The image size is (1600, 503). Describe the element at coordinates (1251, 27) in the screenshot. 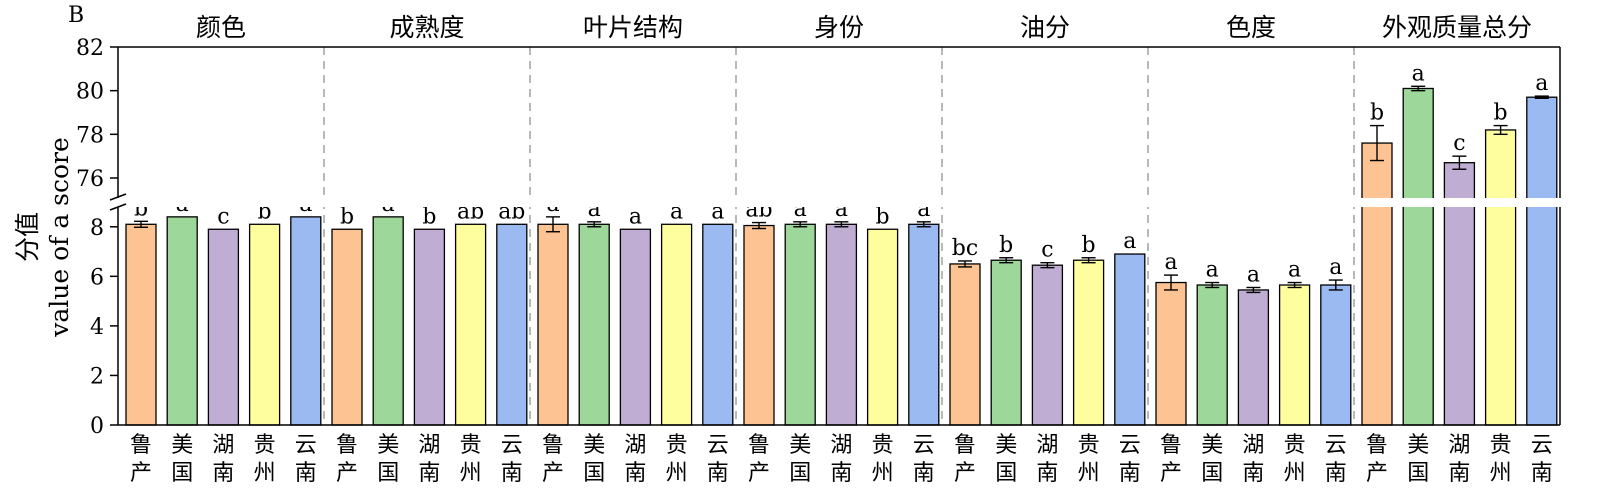

I see `group-title: 色度` at that location.